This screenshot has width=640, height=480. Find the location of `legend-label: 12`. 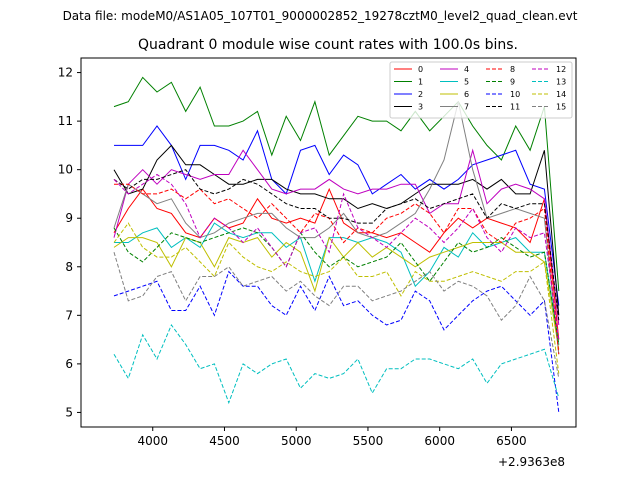

legend-label: 12 is located at coordinates (561, 69).